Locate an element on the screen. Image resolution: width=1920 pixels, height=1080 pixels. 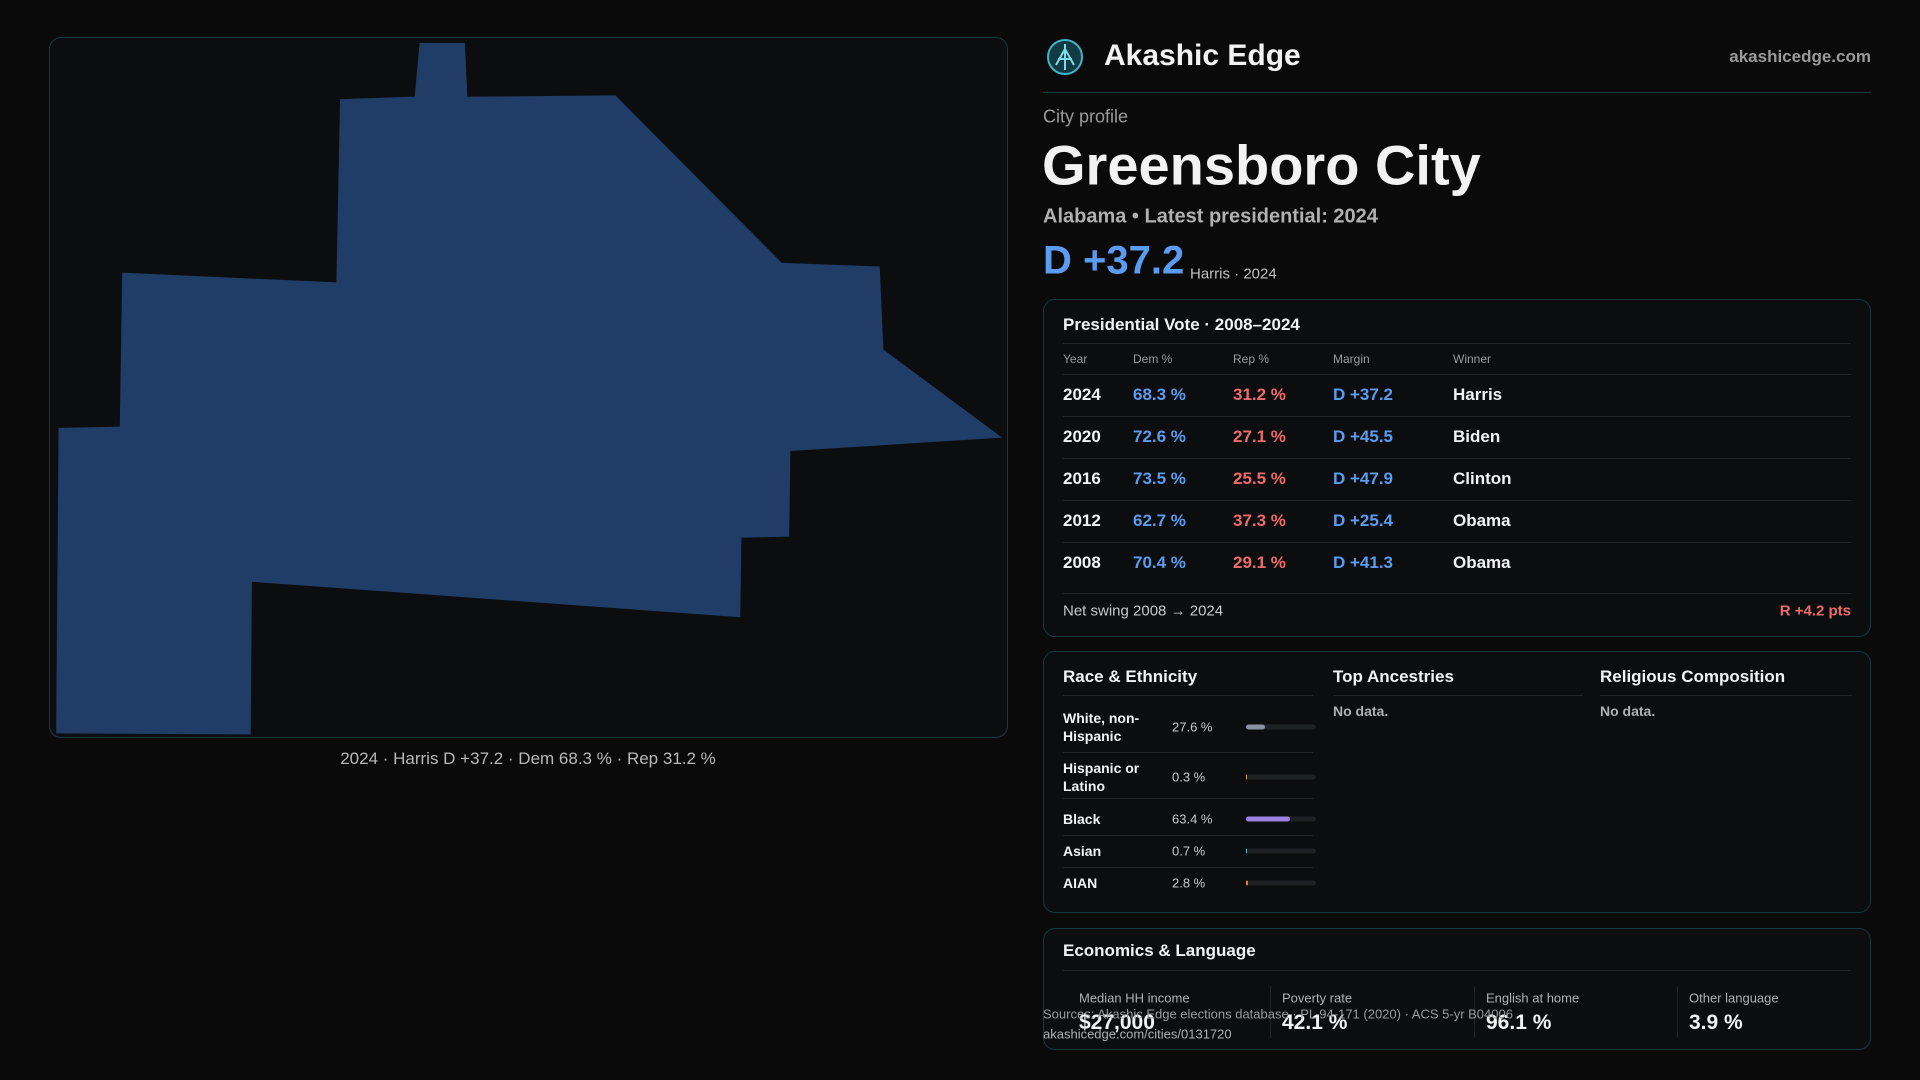
column-header: Winner is located at coordinates (1472, 359).